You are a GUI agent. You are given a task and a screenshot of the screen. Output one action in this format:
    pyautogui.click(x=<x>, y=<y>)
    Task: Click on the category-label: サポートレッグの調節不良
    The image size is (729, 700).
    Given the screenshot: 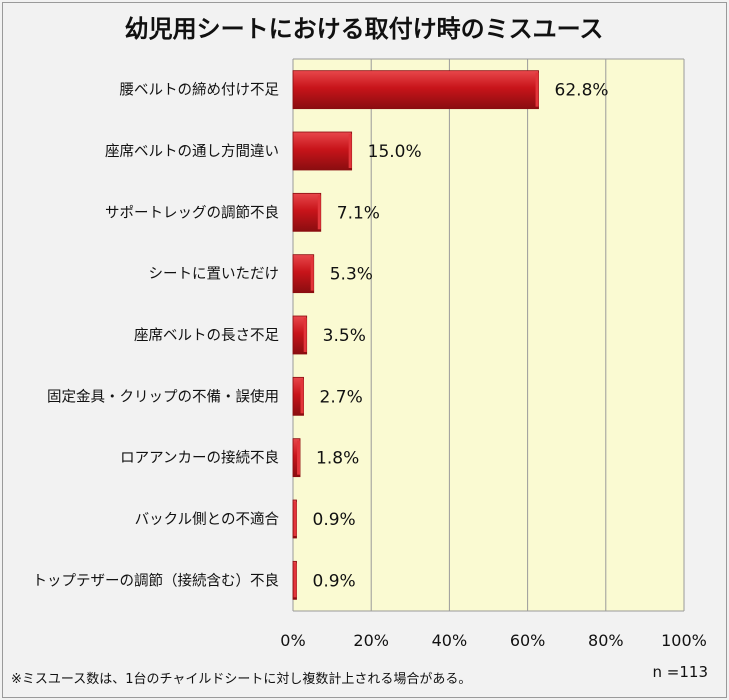 What is the action you would take?
    pyautogui.click(x=192, y=212)
    